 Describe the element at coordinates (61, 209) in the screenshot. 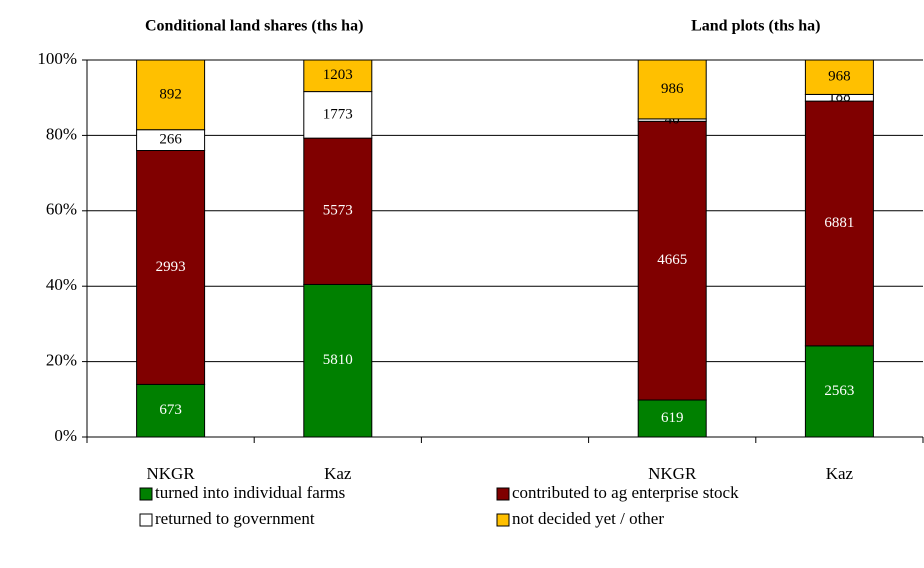

I see `y-tick-label: 60%` at that location.